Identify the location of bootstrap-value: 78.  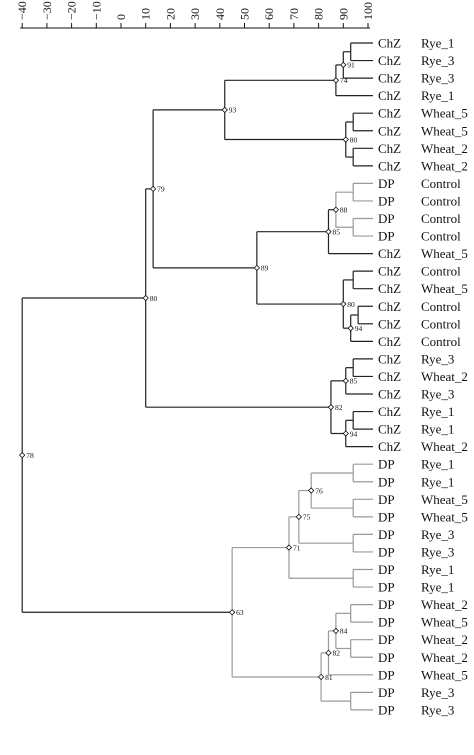
(30, 455).